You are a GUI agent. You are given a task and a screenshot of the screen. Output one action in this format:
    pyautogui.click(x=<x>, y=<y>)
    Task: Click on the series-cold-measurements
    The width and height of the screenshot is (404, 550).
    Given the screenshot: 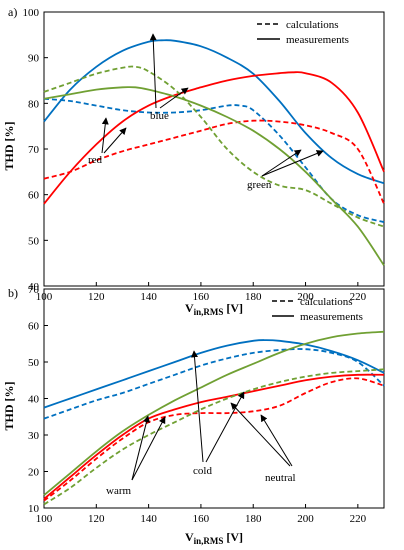 What is the action you would take?
    pyautogui.click(x=214, y=374)
    